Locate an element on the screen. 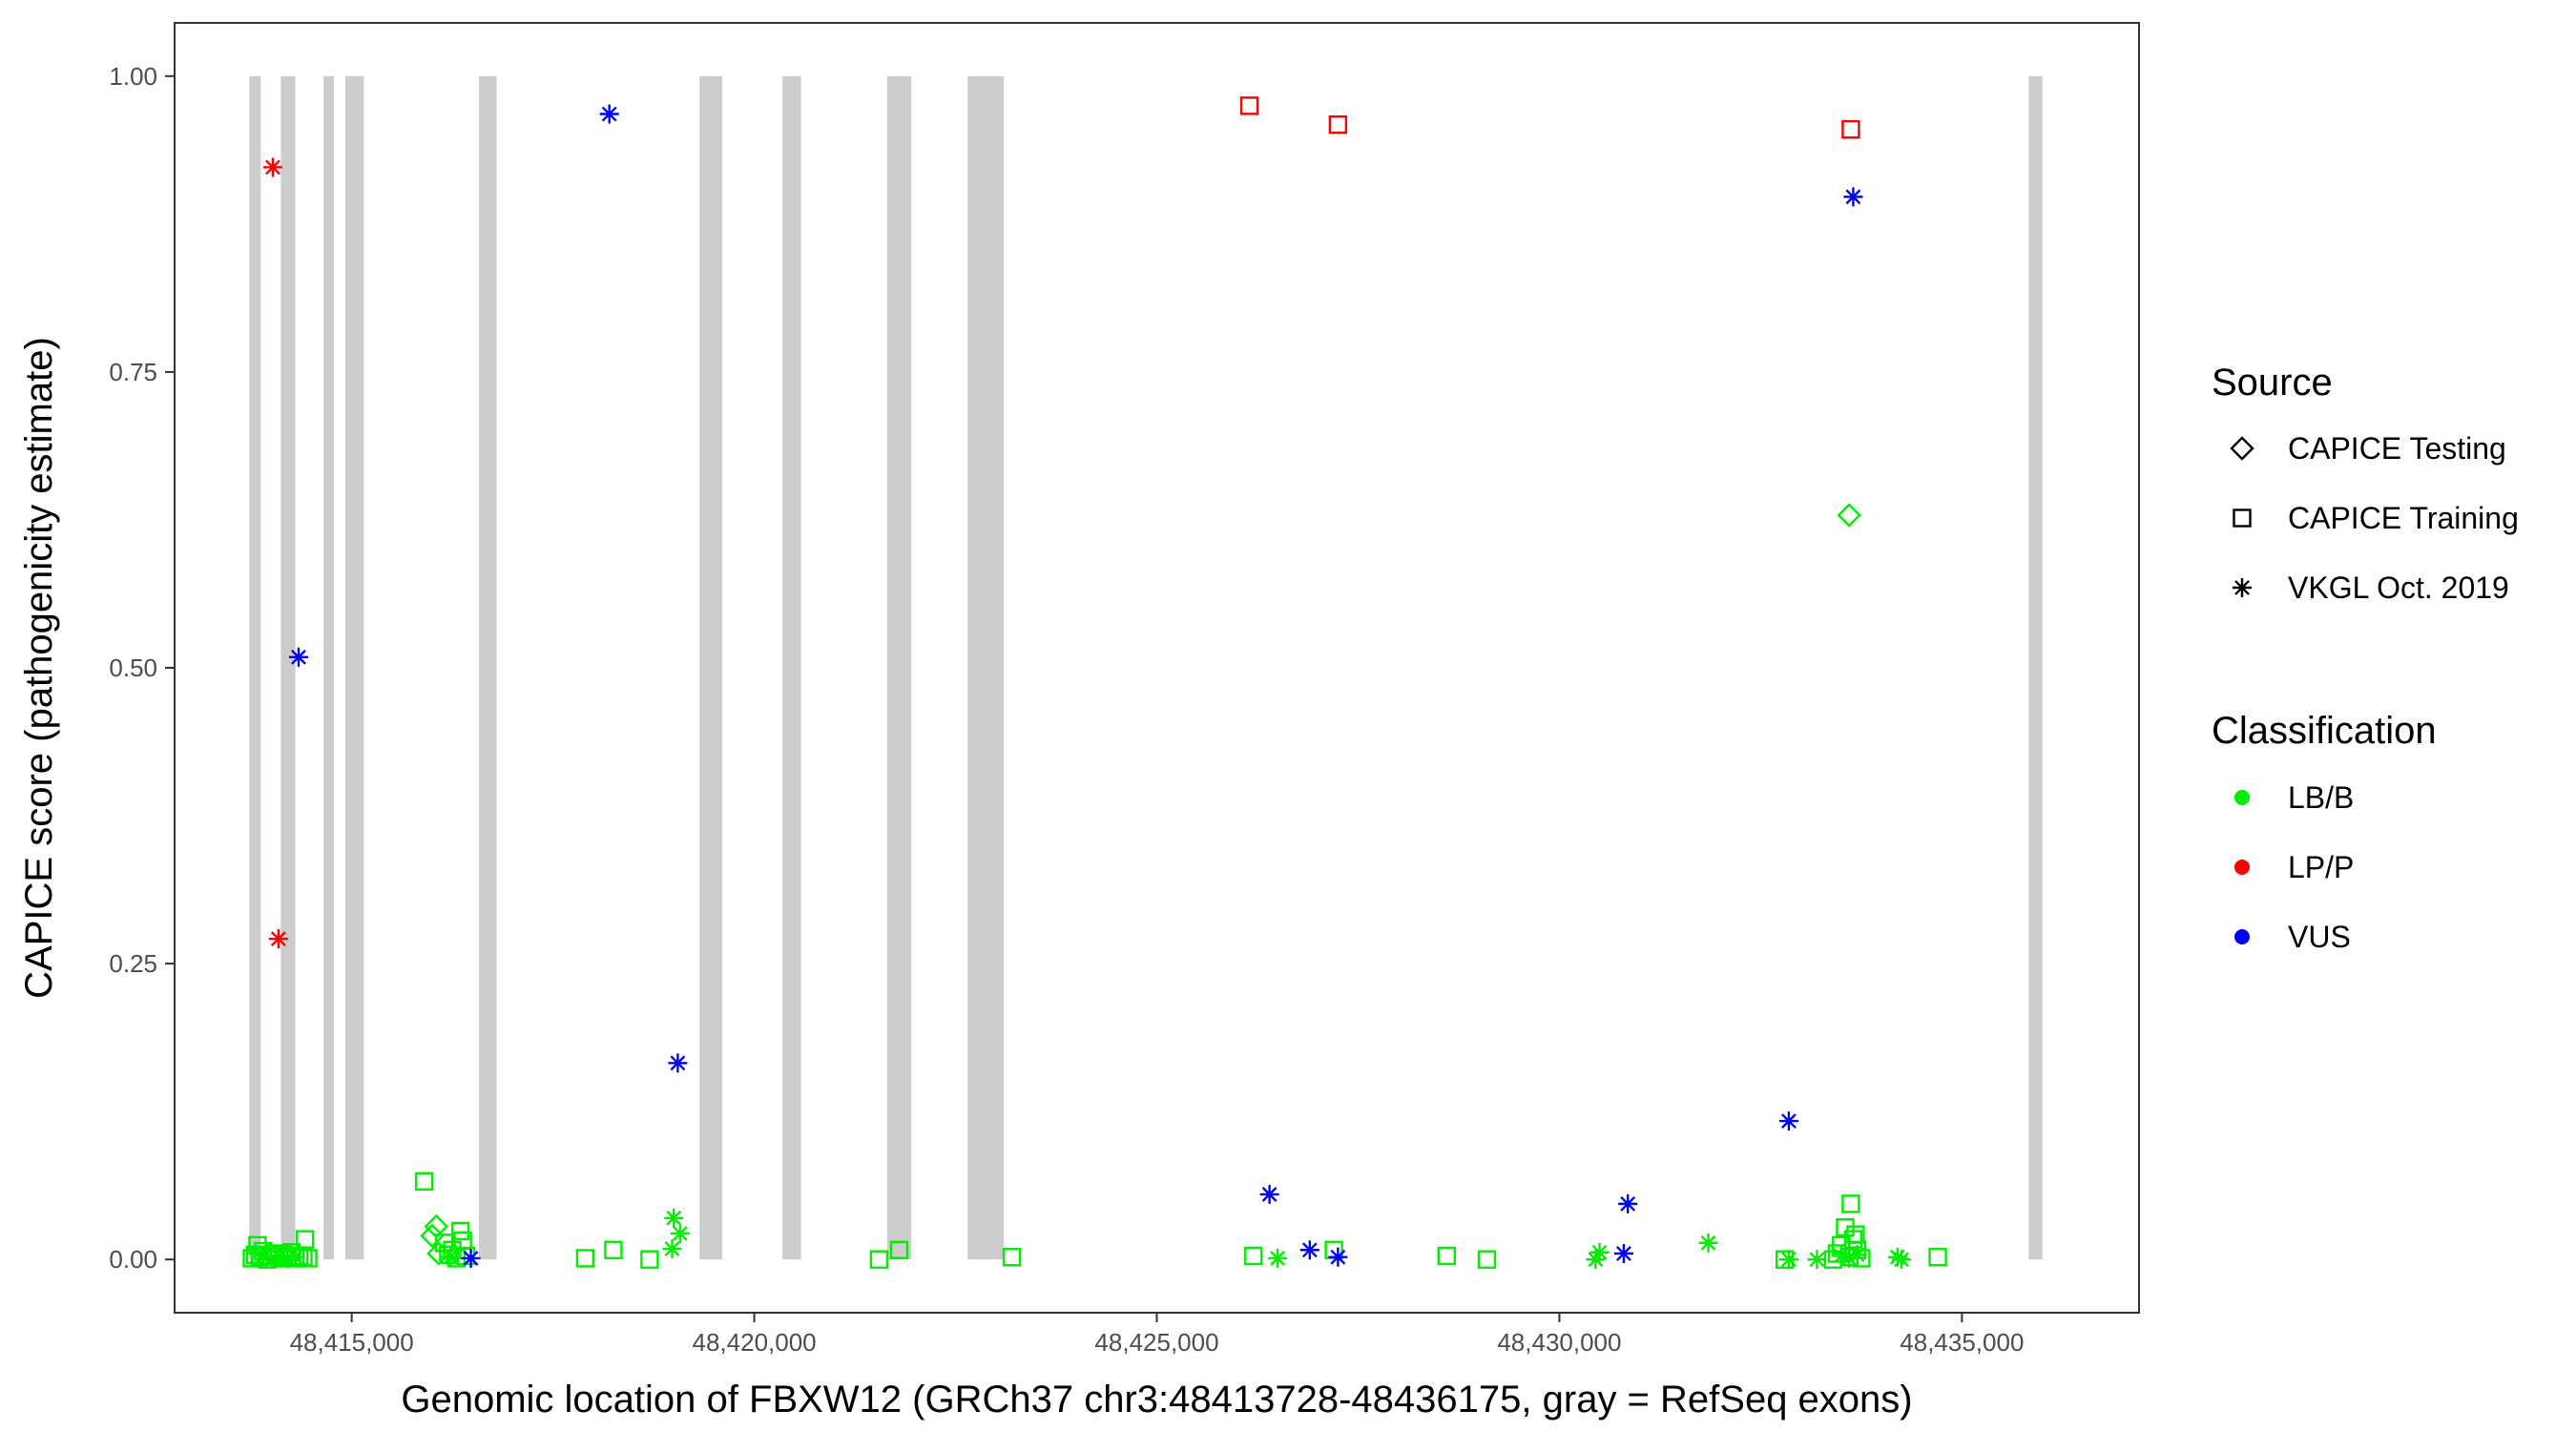  x-tick-label: 48,430,000 is located at coordinates (1559, 1342).